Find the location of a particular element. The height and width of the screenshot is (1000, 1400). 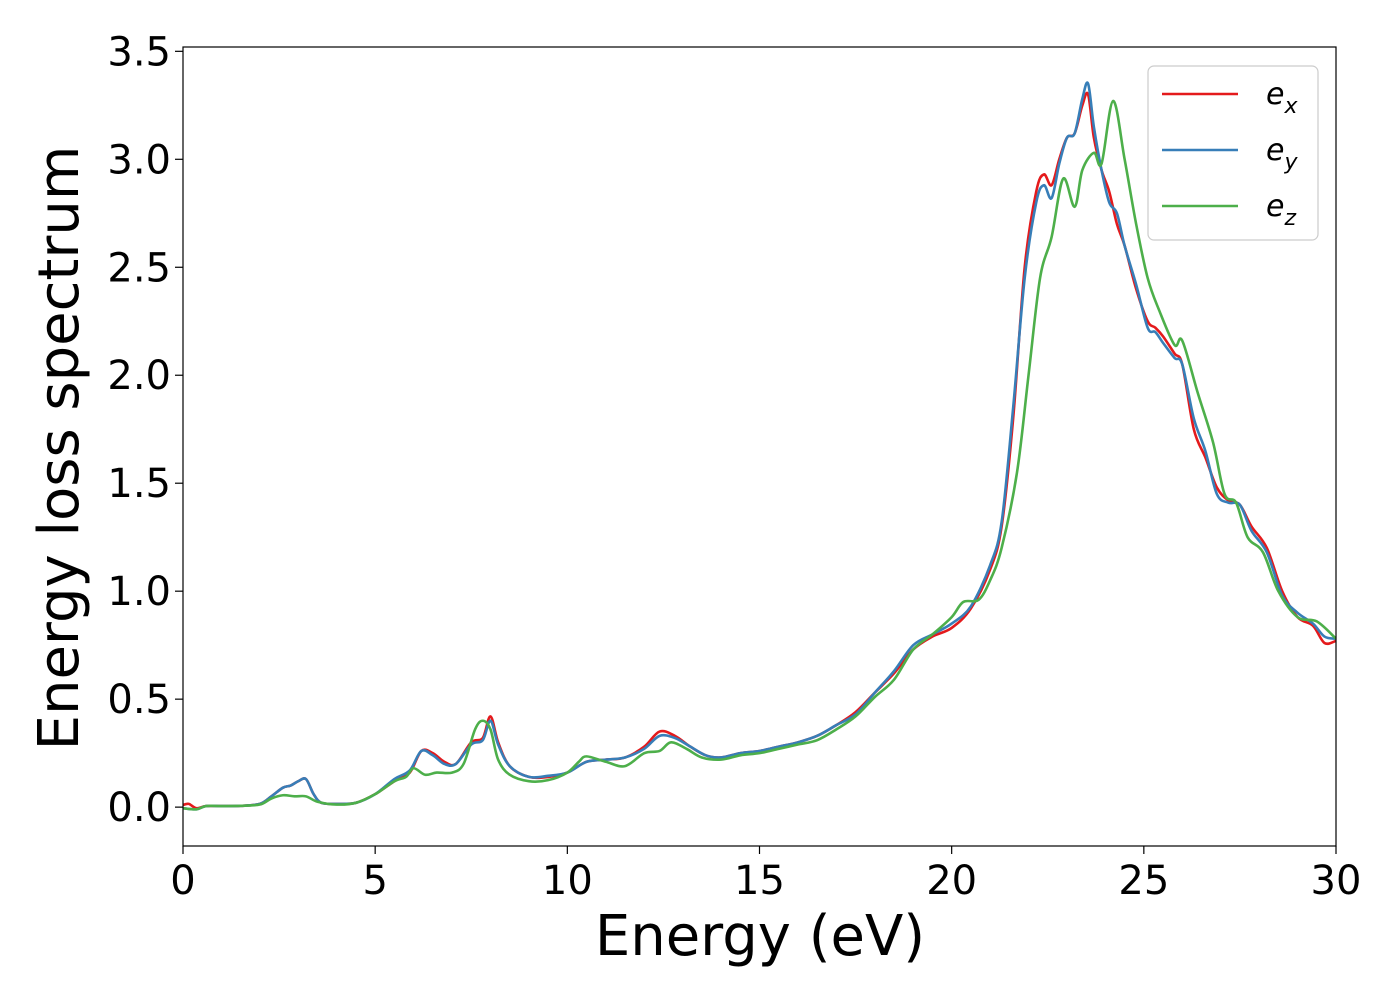

y-tick-label: 1.0 is located at coordinates (139, 592).